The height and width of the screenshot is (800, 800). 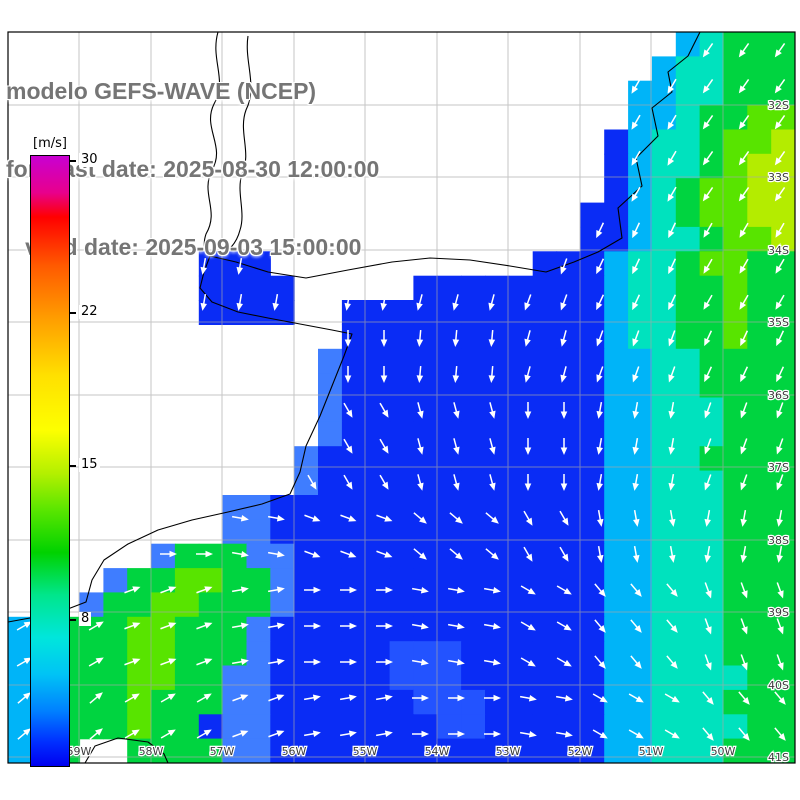 I want to click on colorbar: [m/s] 30 22 15 8, so click(x=65, y=449).